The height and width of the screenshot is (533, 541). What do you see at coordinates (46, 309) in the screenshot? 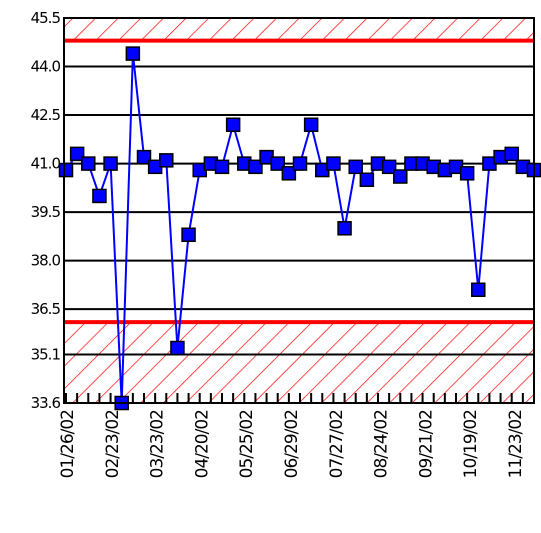
I see `y-tick-label: 36.5` at bounding box center [46, 309].